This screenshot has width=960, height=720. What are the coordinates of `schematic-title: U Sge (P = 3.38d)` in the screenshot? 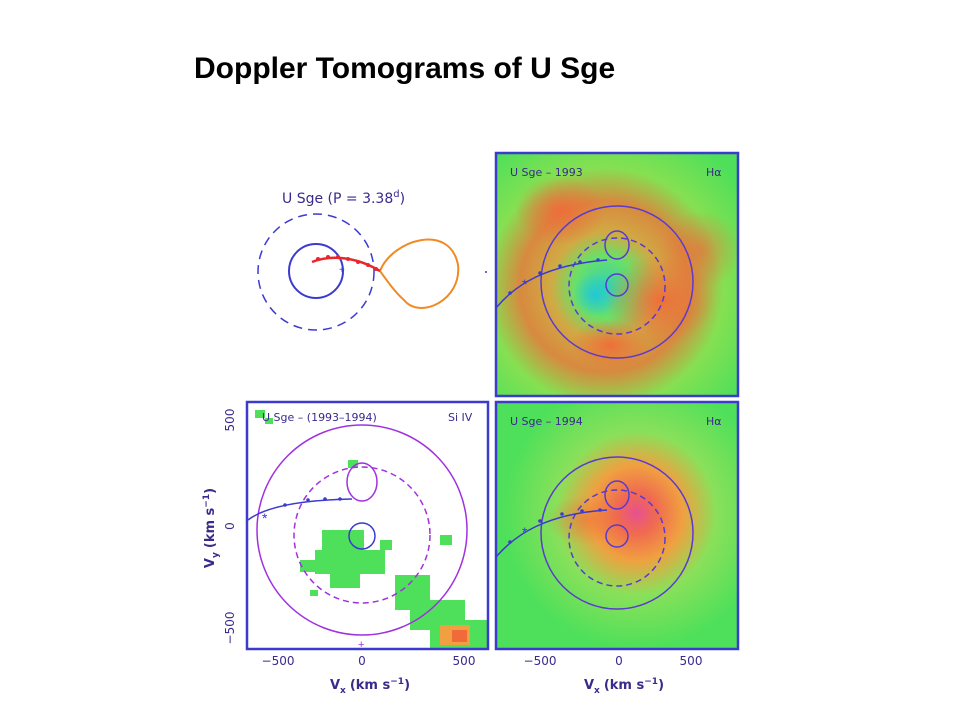 It's located at (343, 198).